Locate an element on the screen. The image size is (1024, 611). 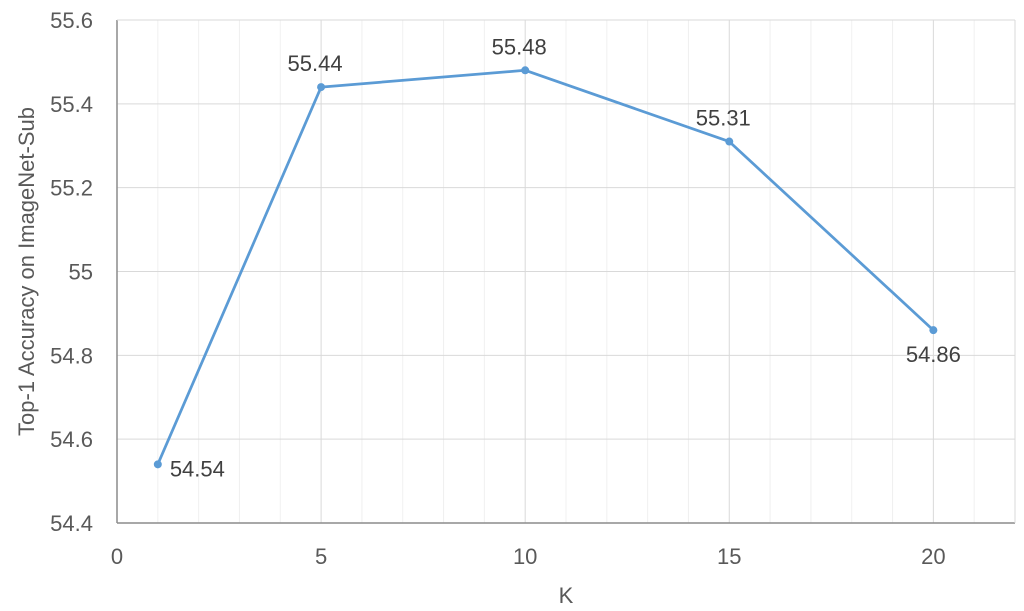
x-tick-label: 15 is located at coordinates (729, 556).